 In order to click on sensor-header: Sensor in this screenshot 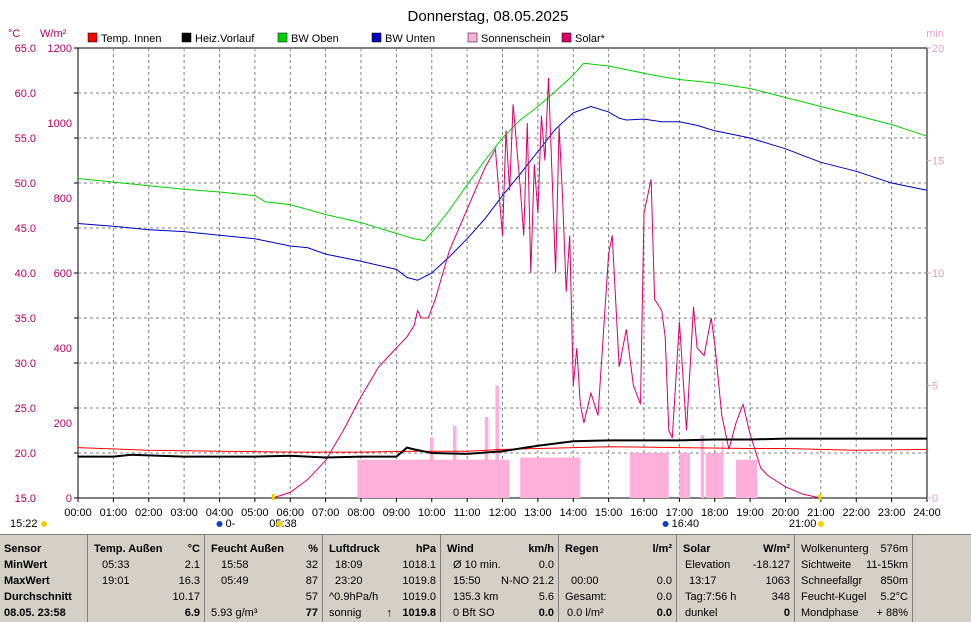, I will do `click(23, 549)`.